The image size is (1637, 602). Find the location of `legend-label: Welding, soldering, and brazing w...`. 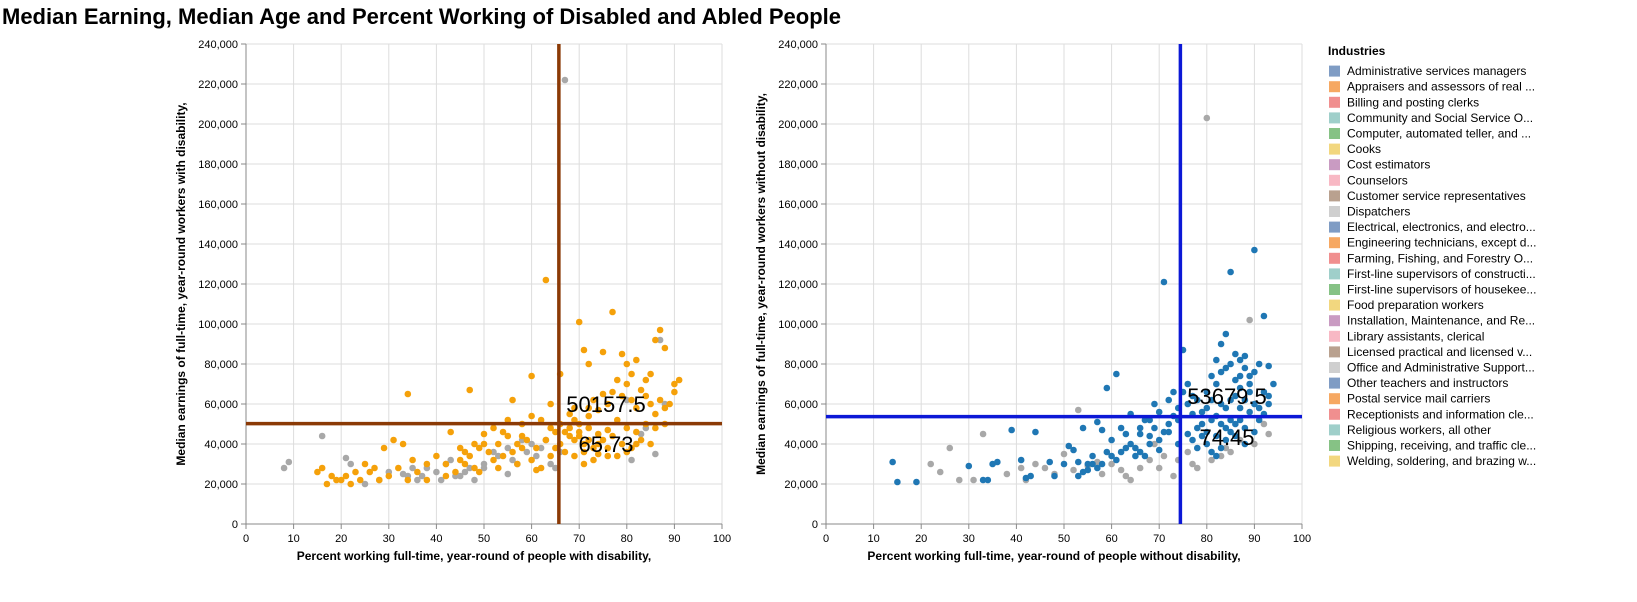

legend-label: Welding, soldering, and brazing w... is located at coordinates (1441, 461).